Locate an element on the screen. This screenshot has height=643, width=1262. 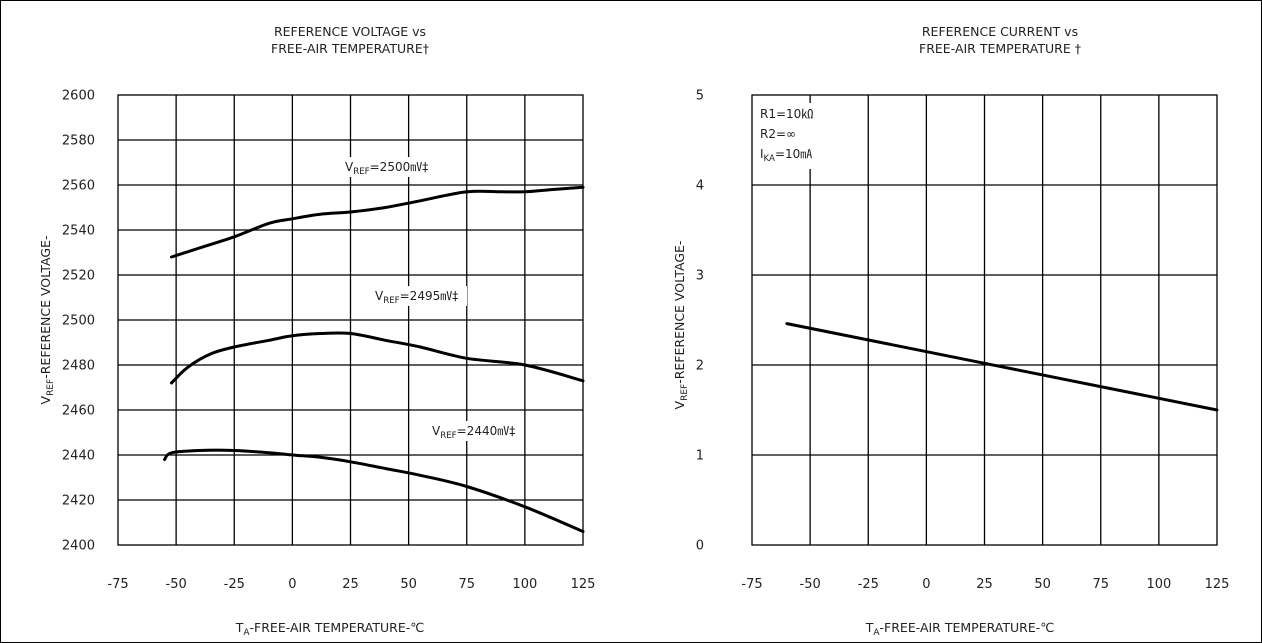
y-tick-label: 2500 is located at coordinates (78, 321).